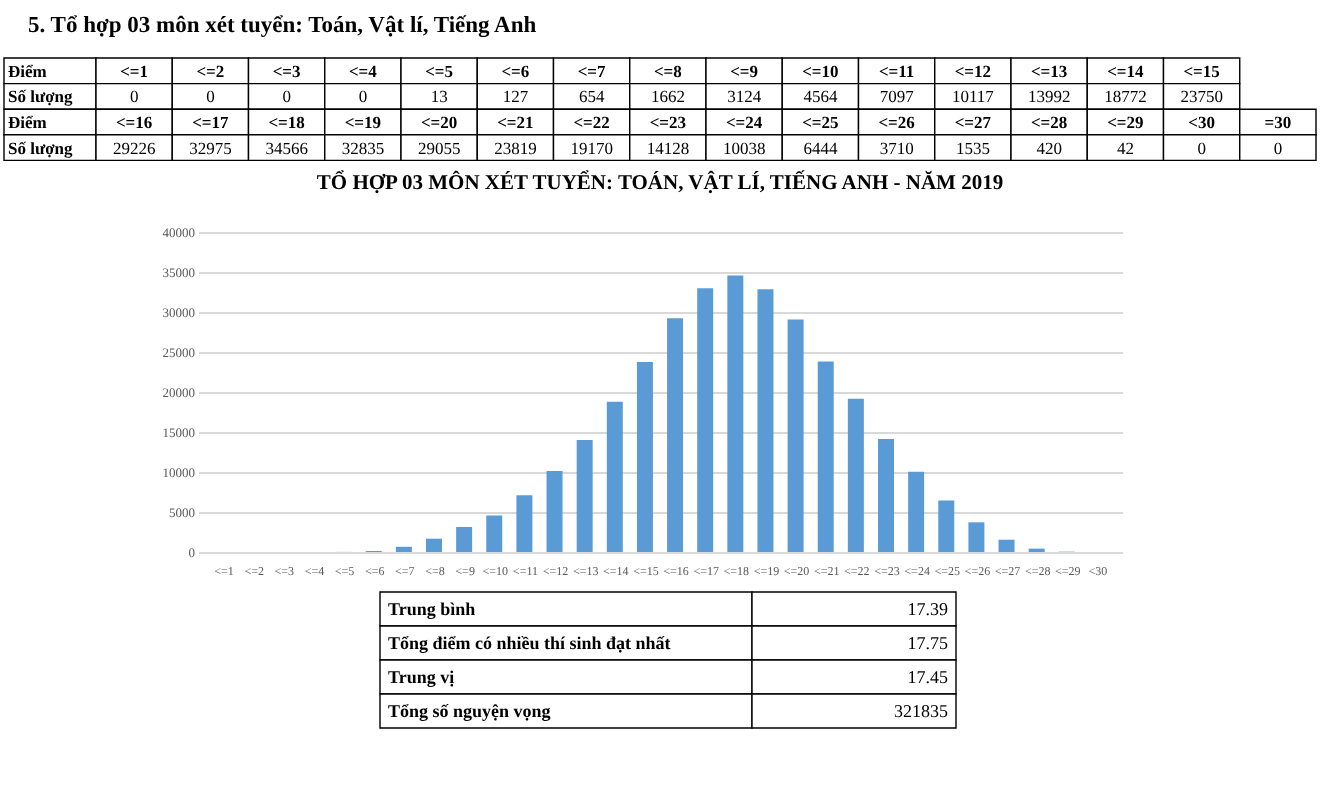  I want to click on category-label: <=21, so click(515, 122).